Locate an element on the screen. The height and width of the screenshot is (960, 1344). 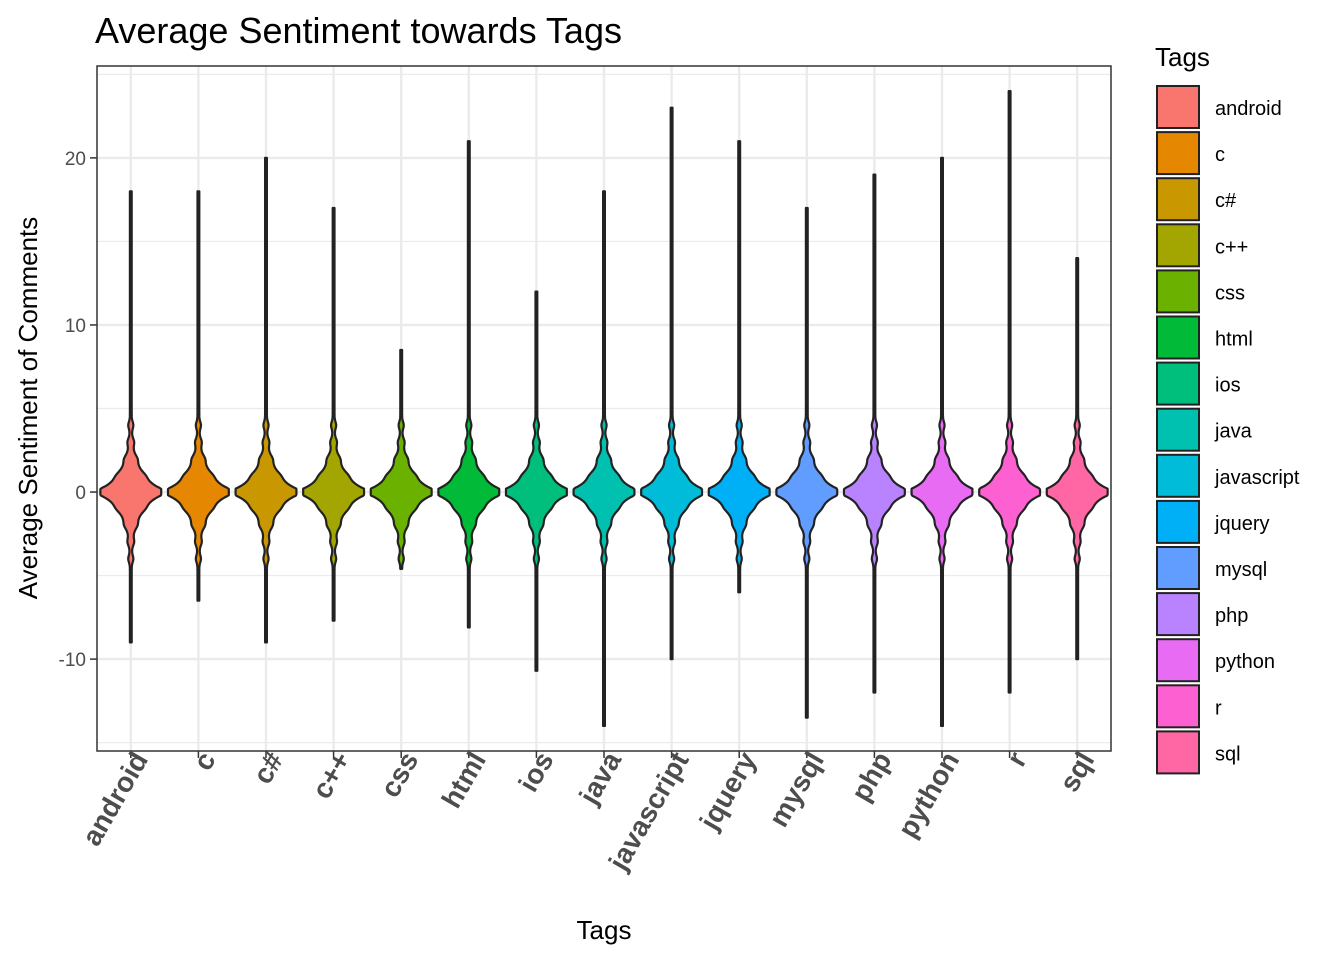
violin-c is located at coordinates (198, 396).